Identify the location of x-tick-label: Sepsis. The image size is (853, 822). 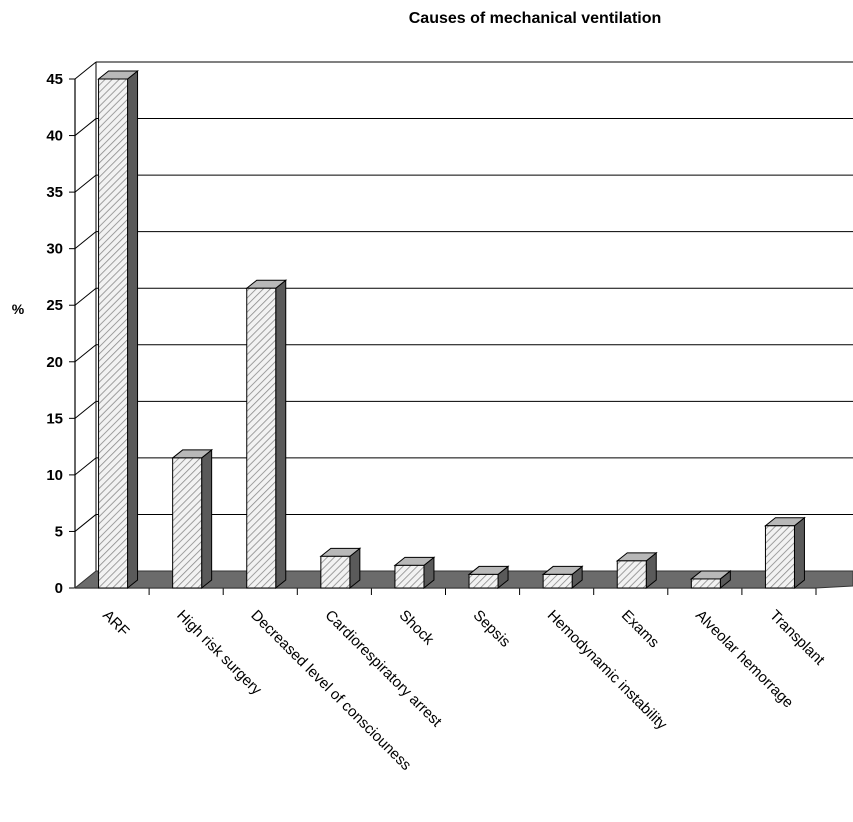
(492, 629).